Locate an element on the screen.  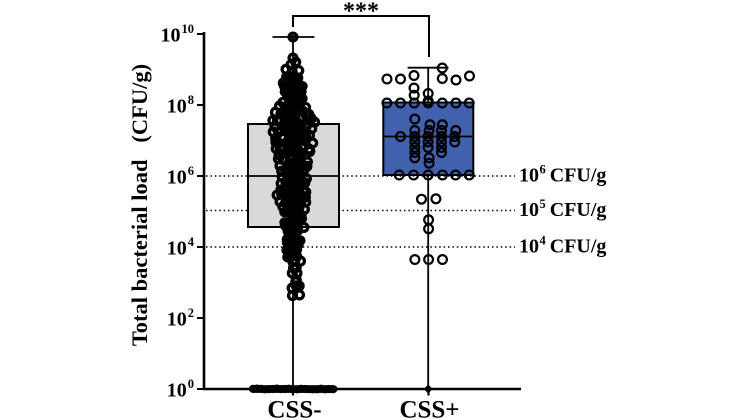
svg-text: Total bacterial load (CFU/g) is located at coordinates (139, 205).